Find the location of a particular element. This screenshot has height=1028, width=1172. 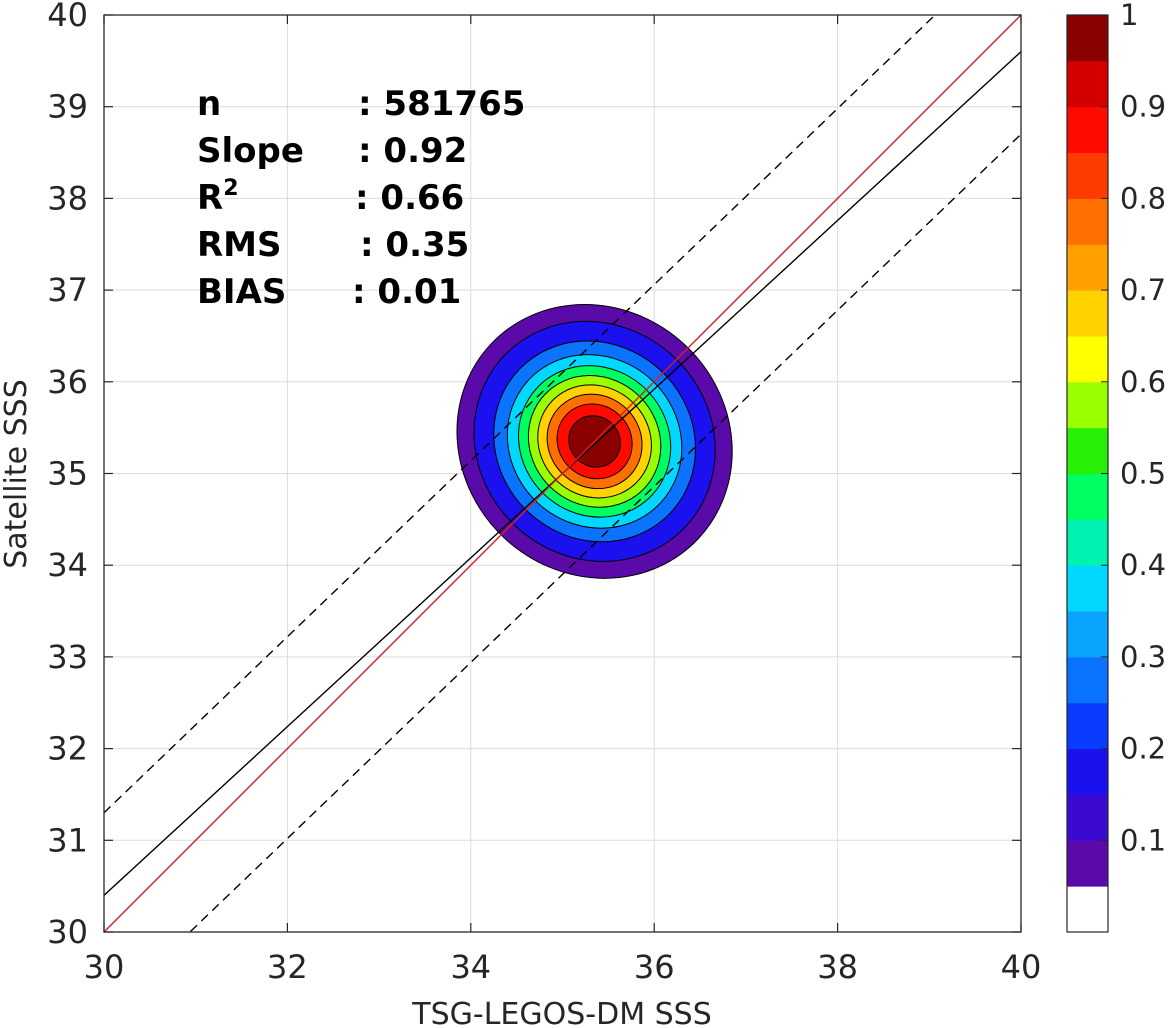

colorbar-label: 0.1 is located at coordinates (1143, 840).